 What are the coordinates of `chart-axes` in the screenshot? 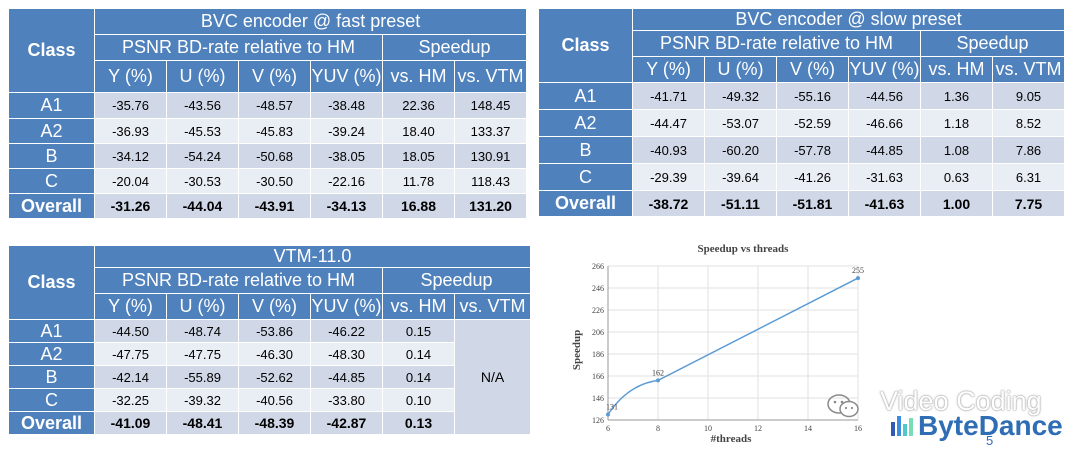 It's located at (732, 343).